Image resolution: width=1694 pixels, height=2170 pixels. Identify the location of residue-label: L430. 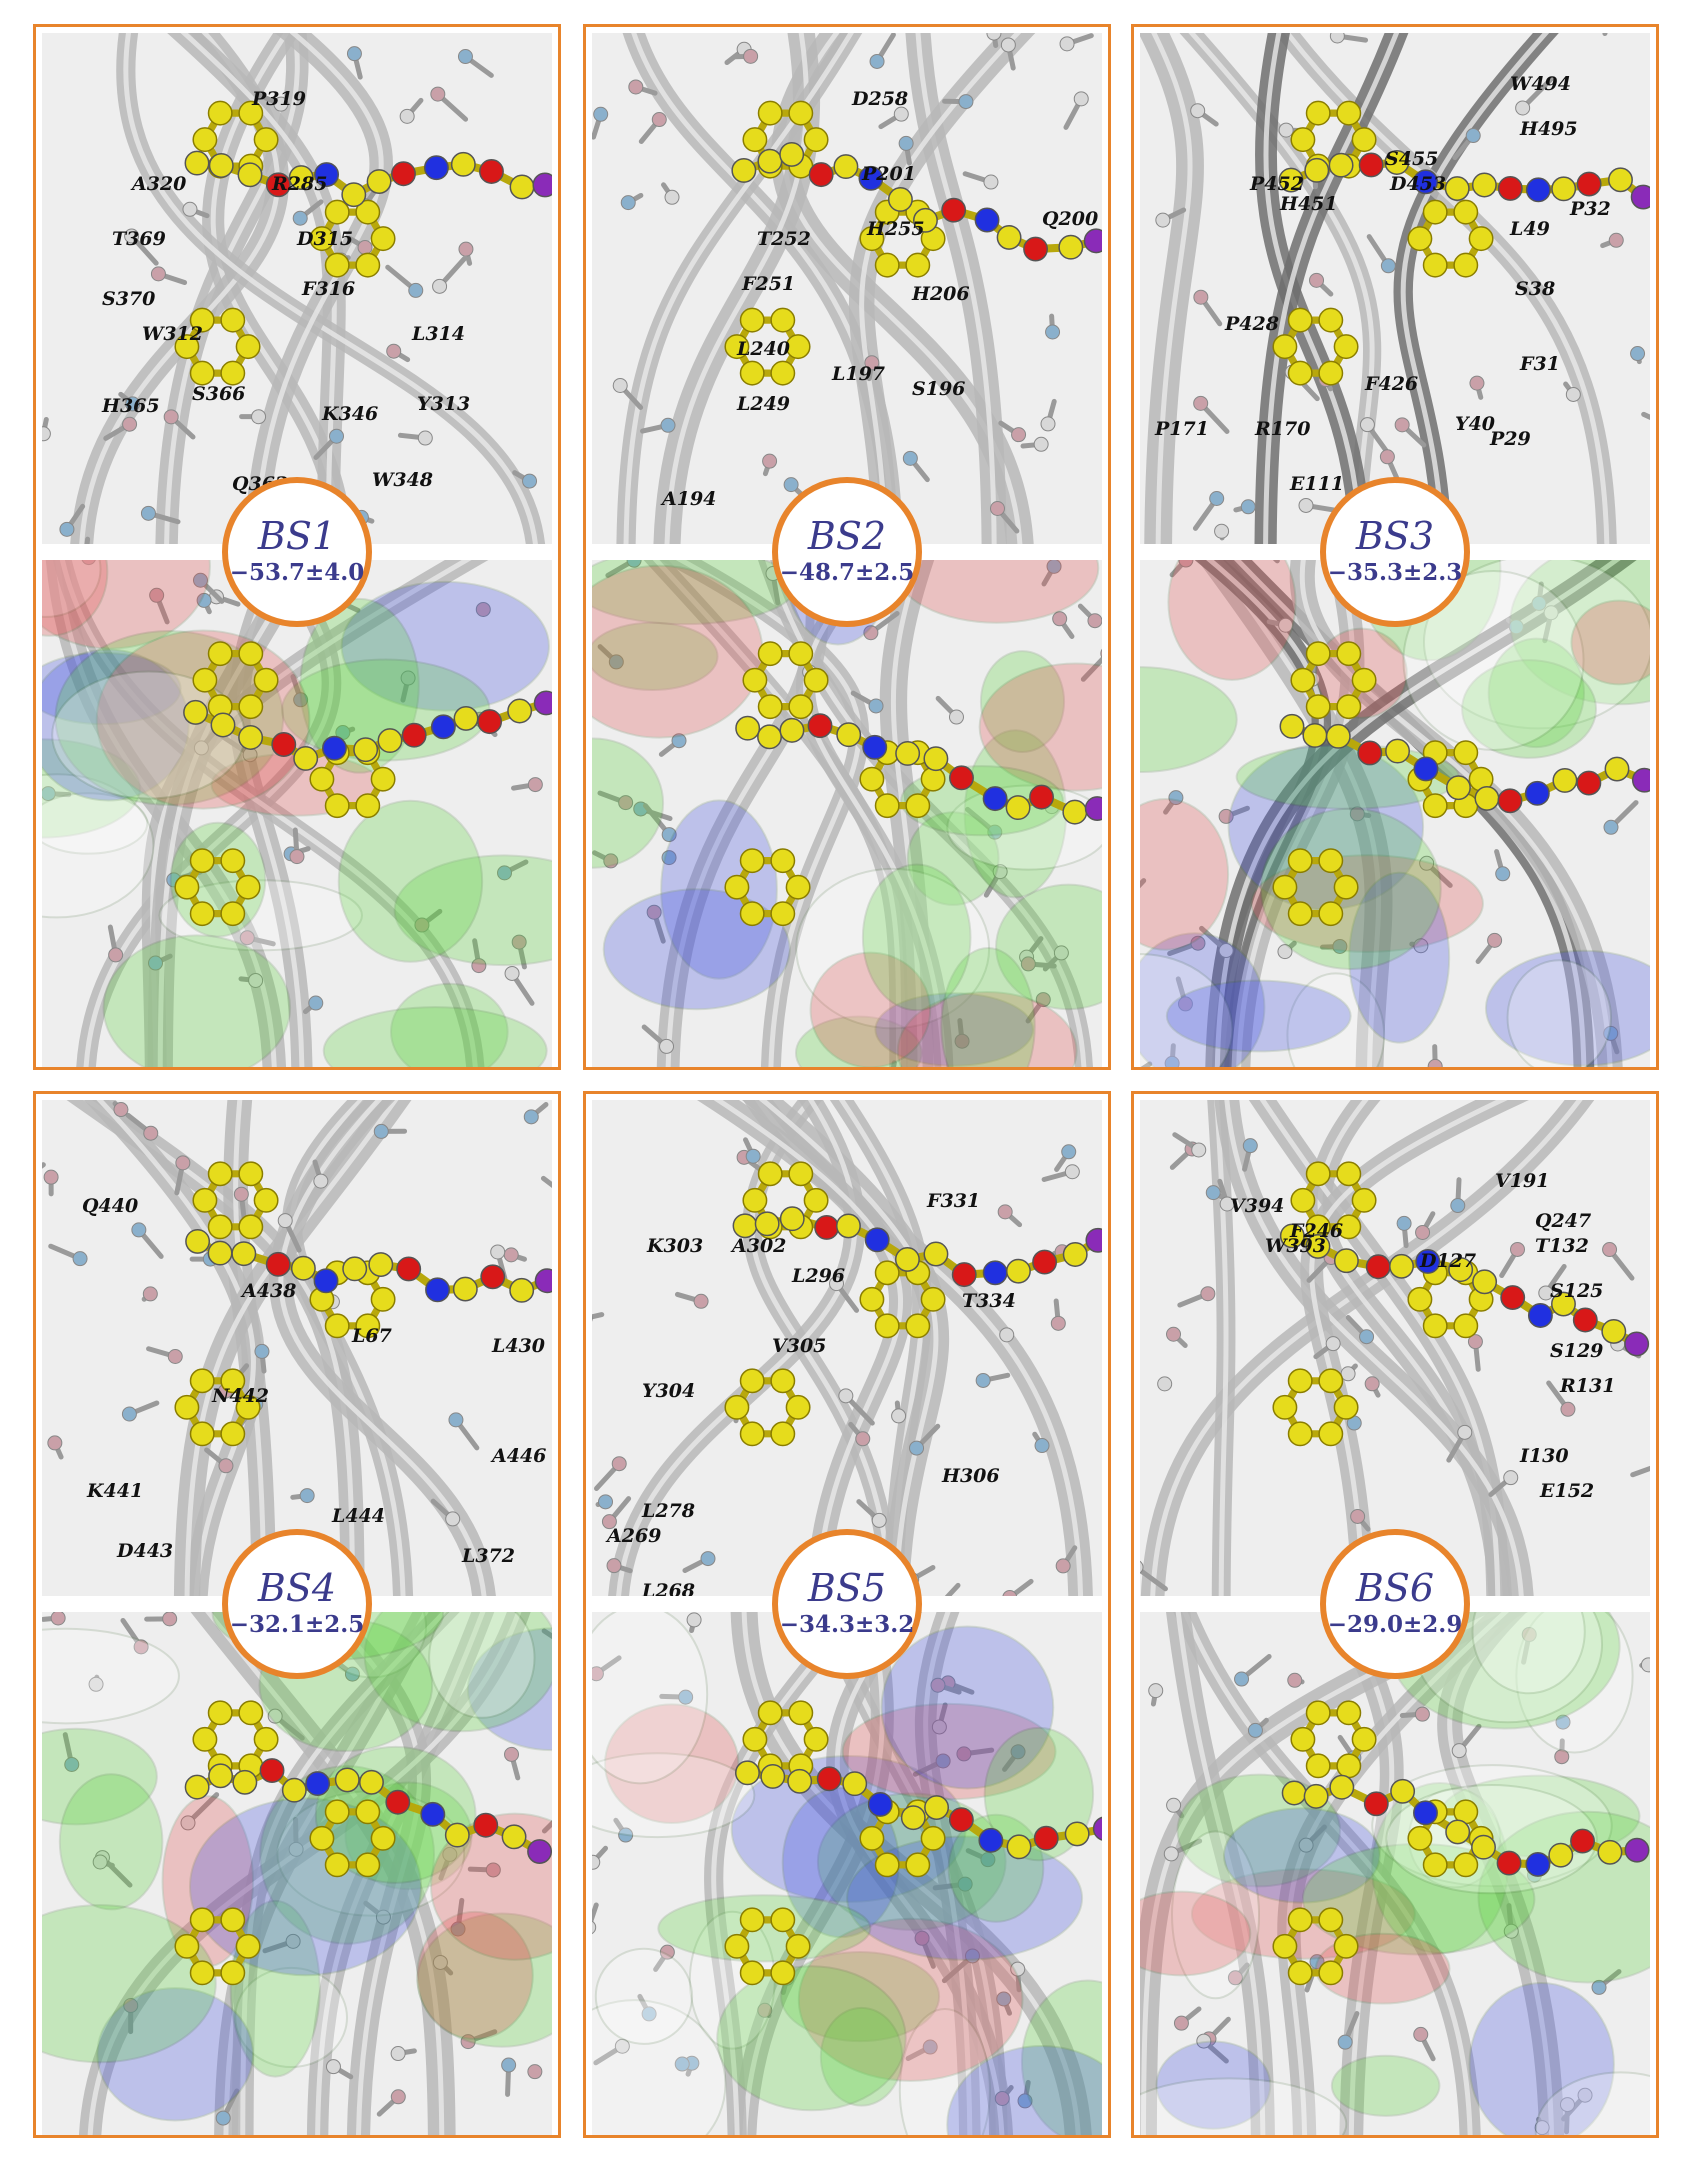
(519, 1346).